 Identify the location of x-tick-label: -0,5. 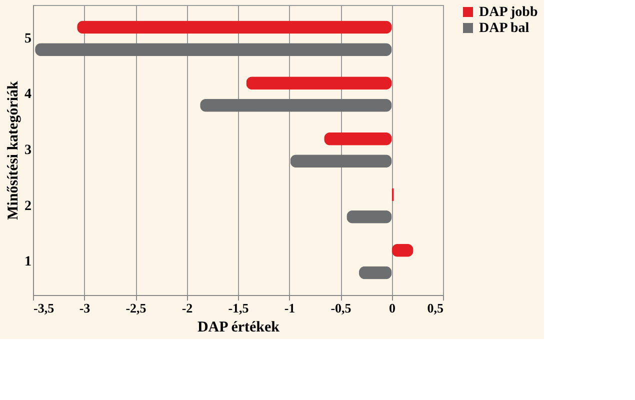
(341, 308).